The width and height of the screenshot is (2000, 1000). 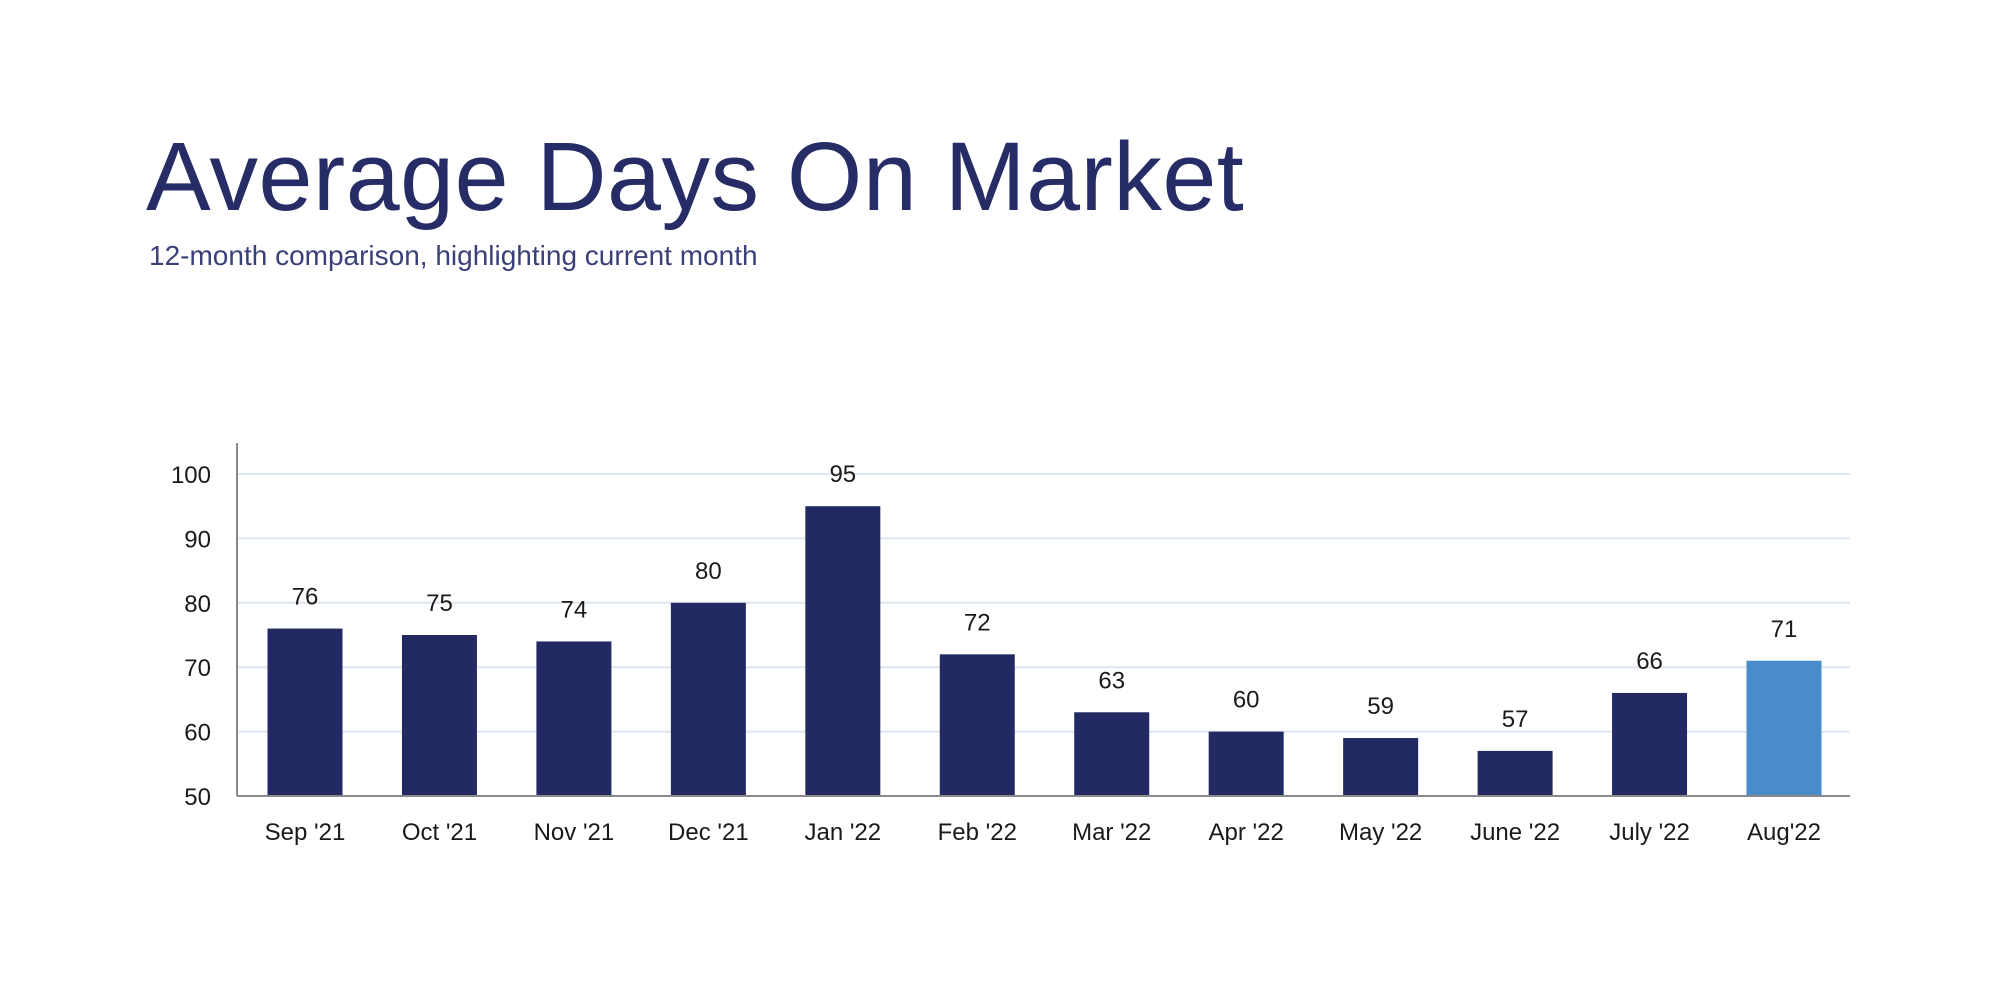 What do you see at coordinates (574, 609) in the screenshot?
I see `data-label: 74` at bounding box center [574, 609].